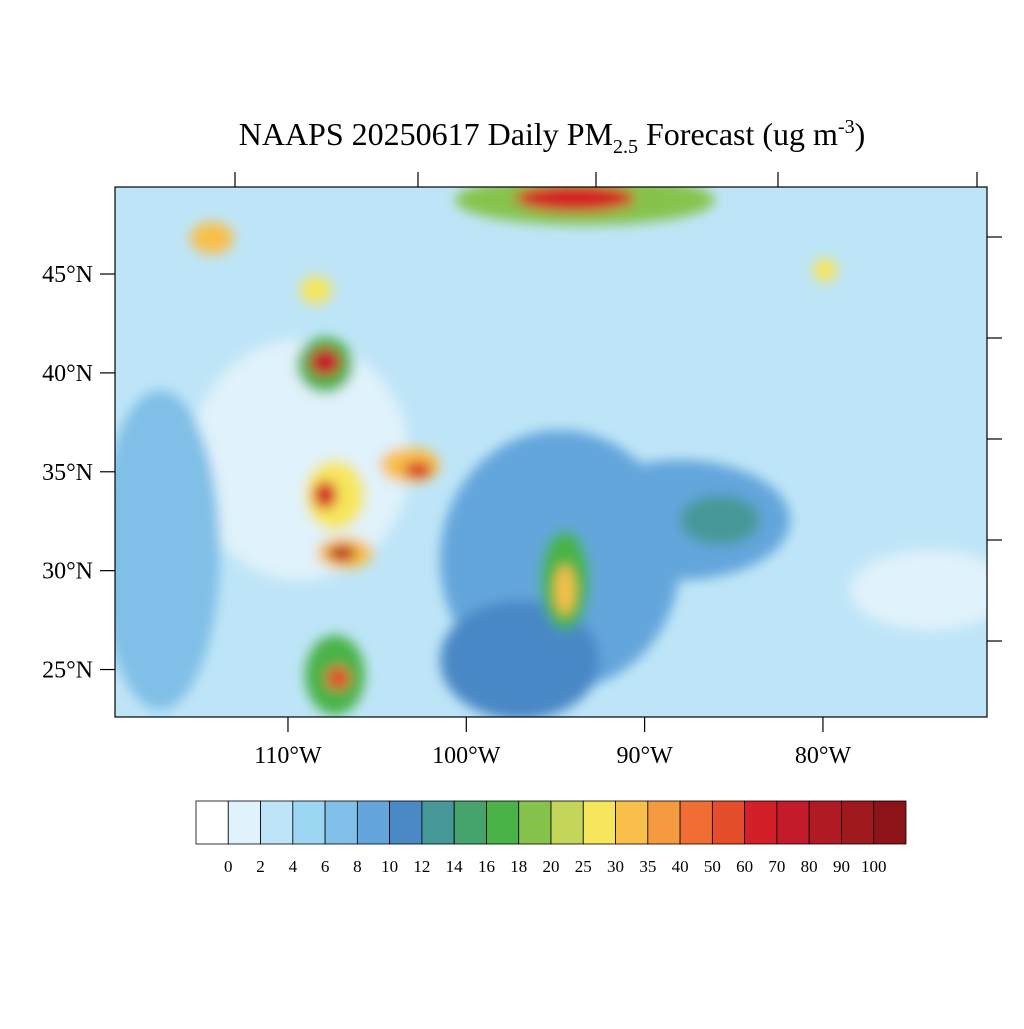 Image resolution: width=1024 pixels, height=1029 pixels. Describe the element at coordinates (841, 866) in the screenshot. I see `colorbar-label: 90` at that location.